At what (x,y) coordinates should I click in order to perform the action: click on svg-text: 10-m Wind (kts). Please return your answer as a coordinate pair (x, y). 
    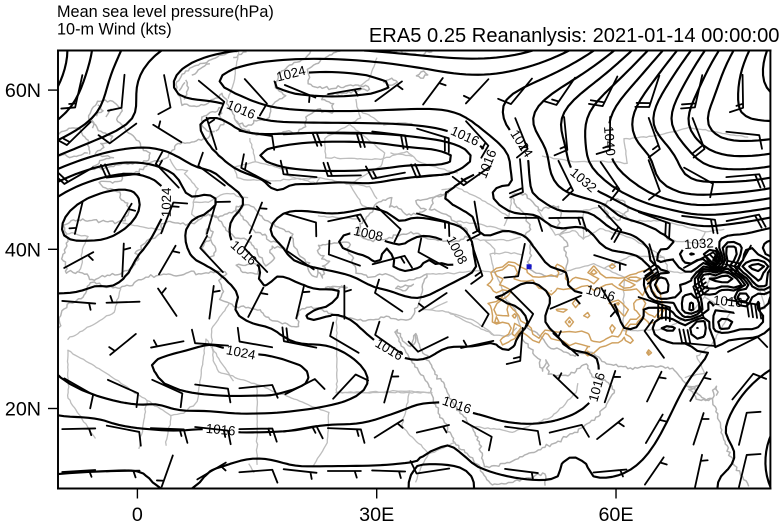
    Looking at the image, I should click on (114, 30).